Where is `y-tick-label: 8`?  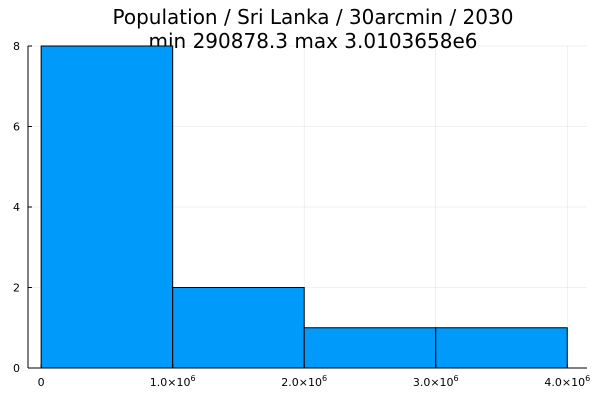 y-tick-label: 8 is located at coordinates (16, 46).